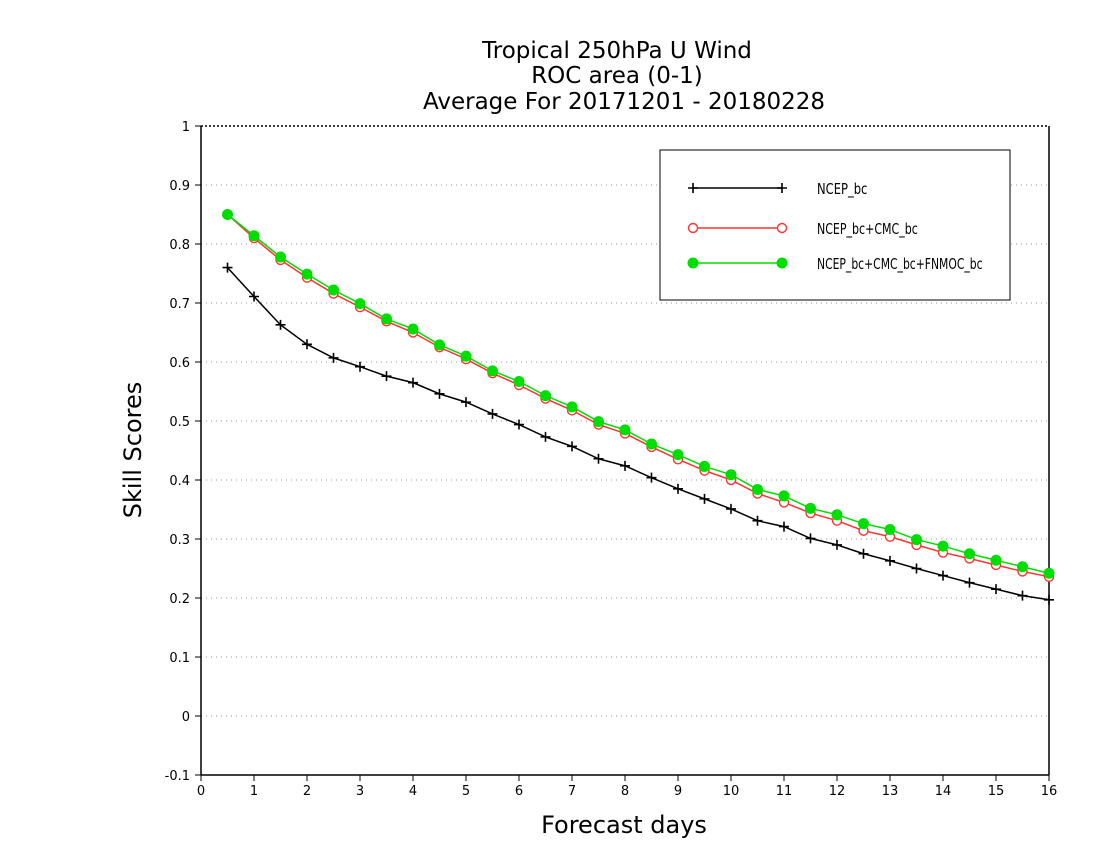 Image resolution: width=1100 pixels, height=850 pixels. What do you see at coordinates (842, 189) in the screenshot?
I see `legend-label-0: NCEP_bc` at bounding box center [842, 189].